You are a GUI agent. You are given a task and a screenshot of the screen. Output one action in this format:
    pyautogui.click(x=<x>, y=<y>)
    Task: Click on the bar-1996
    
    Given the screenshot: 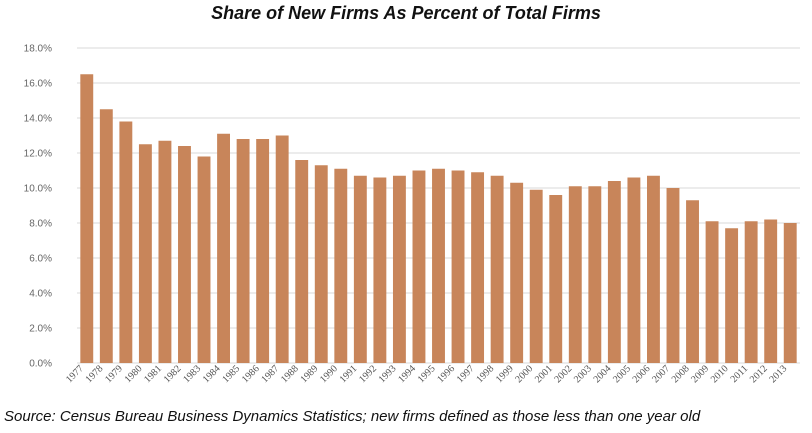 What is the action you would take?
    pyautogui.click(x=458, y=266)
    